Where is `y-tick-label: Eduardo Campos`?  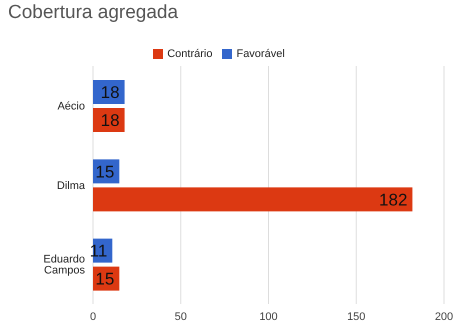
y-tick-label: Eduardo Campos is located at coordinates (64, 265).